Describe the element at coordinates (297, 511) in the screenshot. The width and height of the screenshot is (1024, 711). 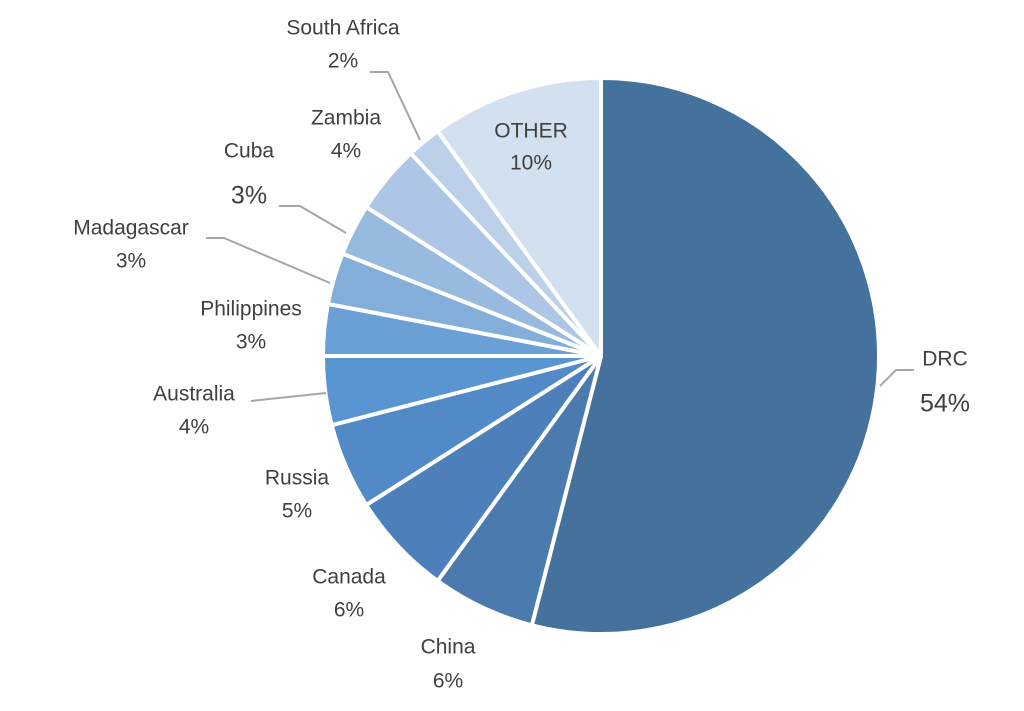
I see `slice-value-label: 5%` at that location.